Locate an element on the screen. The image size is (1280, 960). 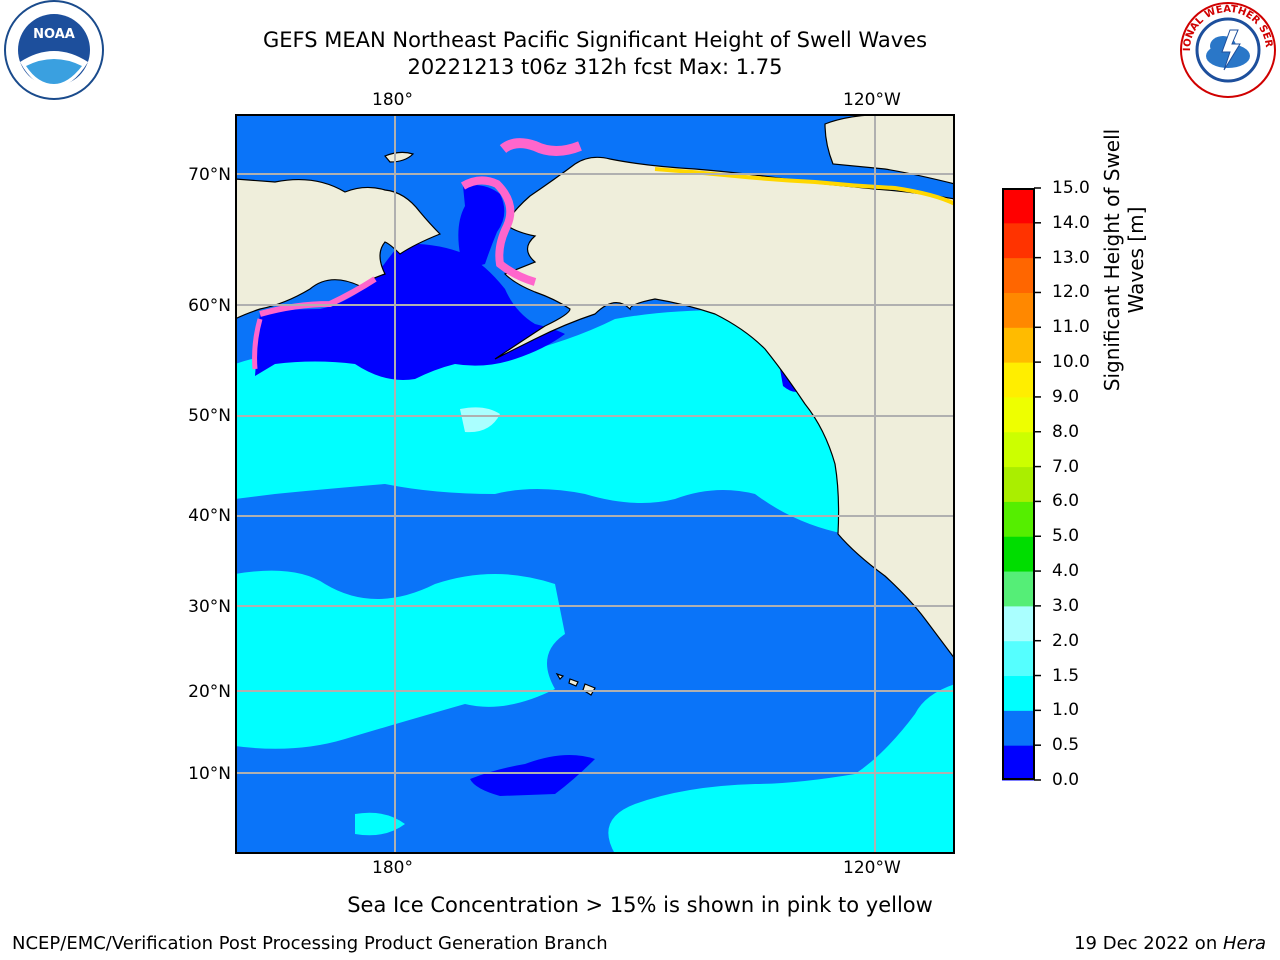
swell-band-southeast is located at coordinates (781, 769).